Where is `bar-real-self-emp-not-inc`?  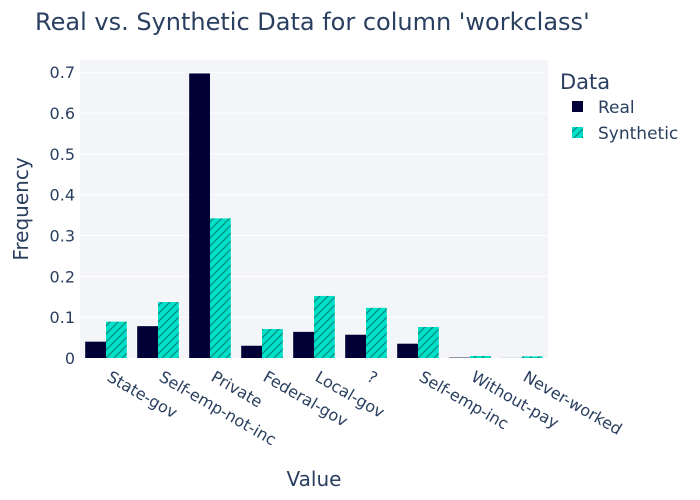 bar-real-self-emp-not-inc is located at coordinates (147, 342).